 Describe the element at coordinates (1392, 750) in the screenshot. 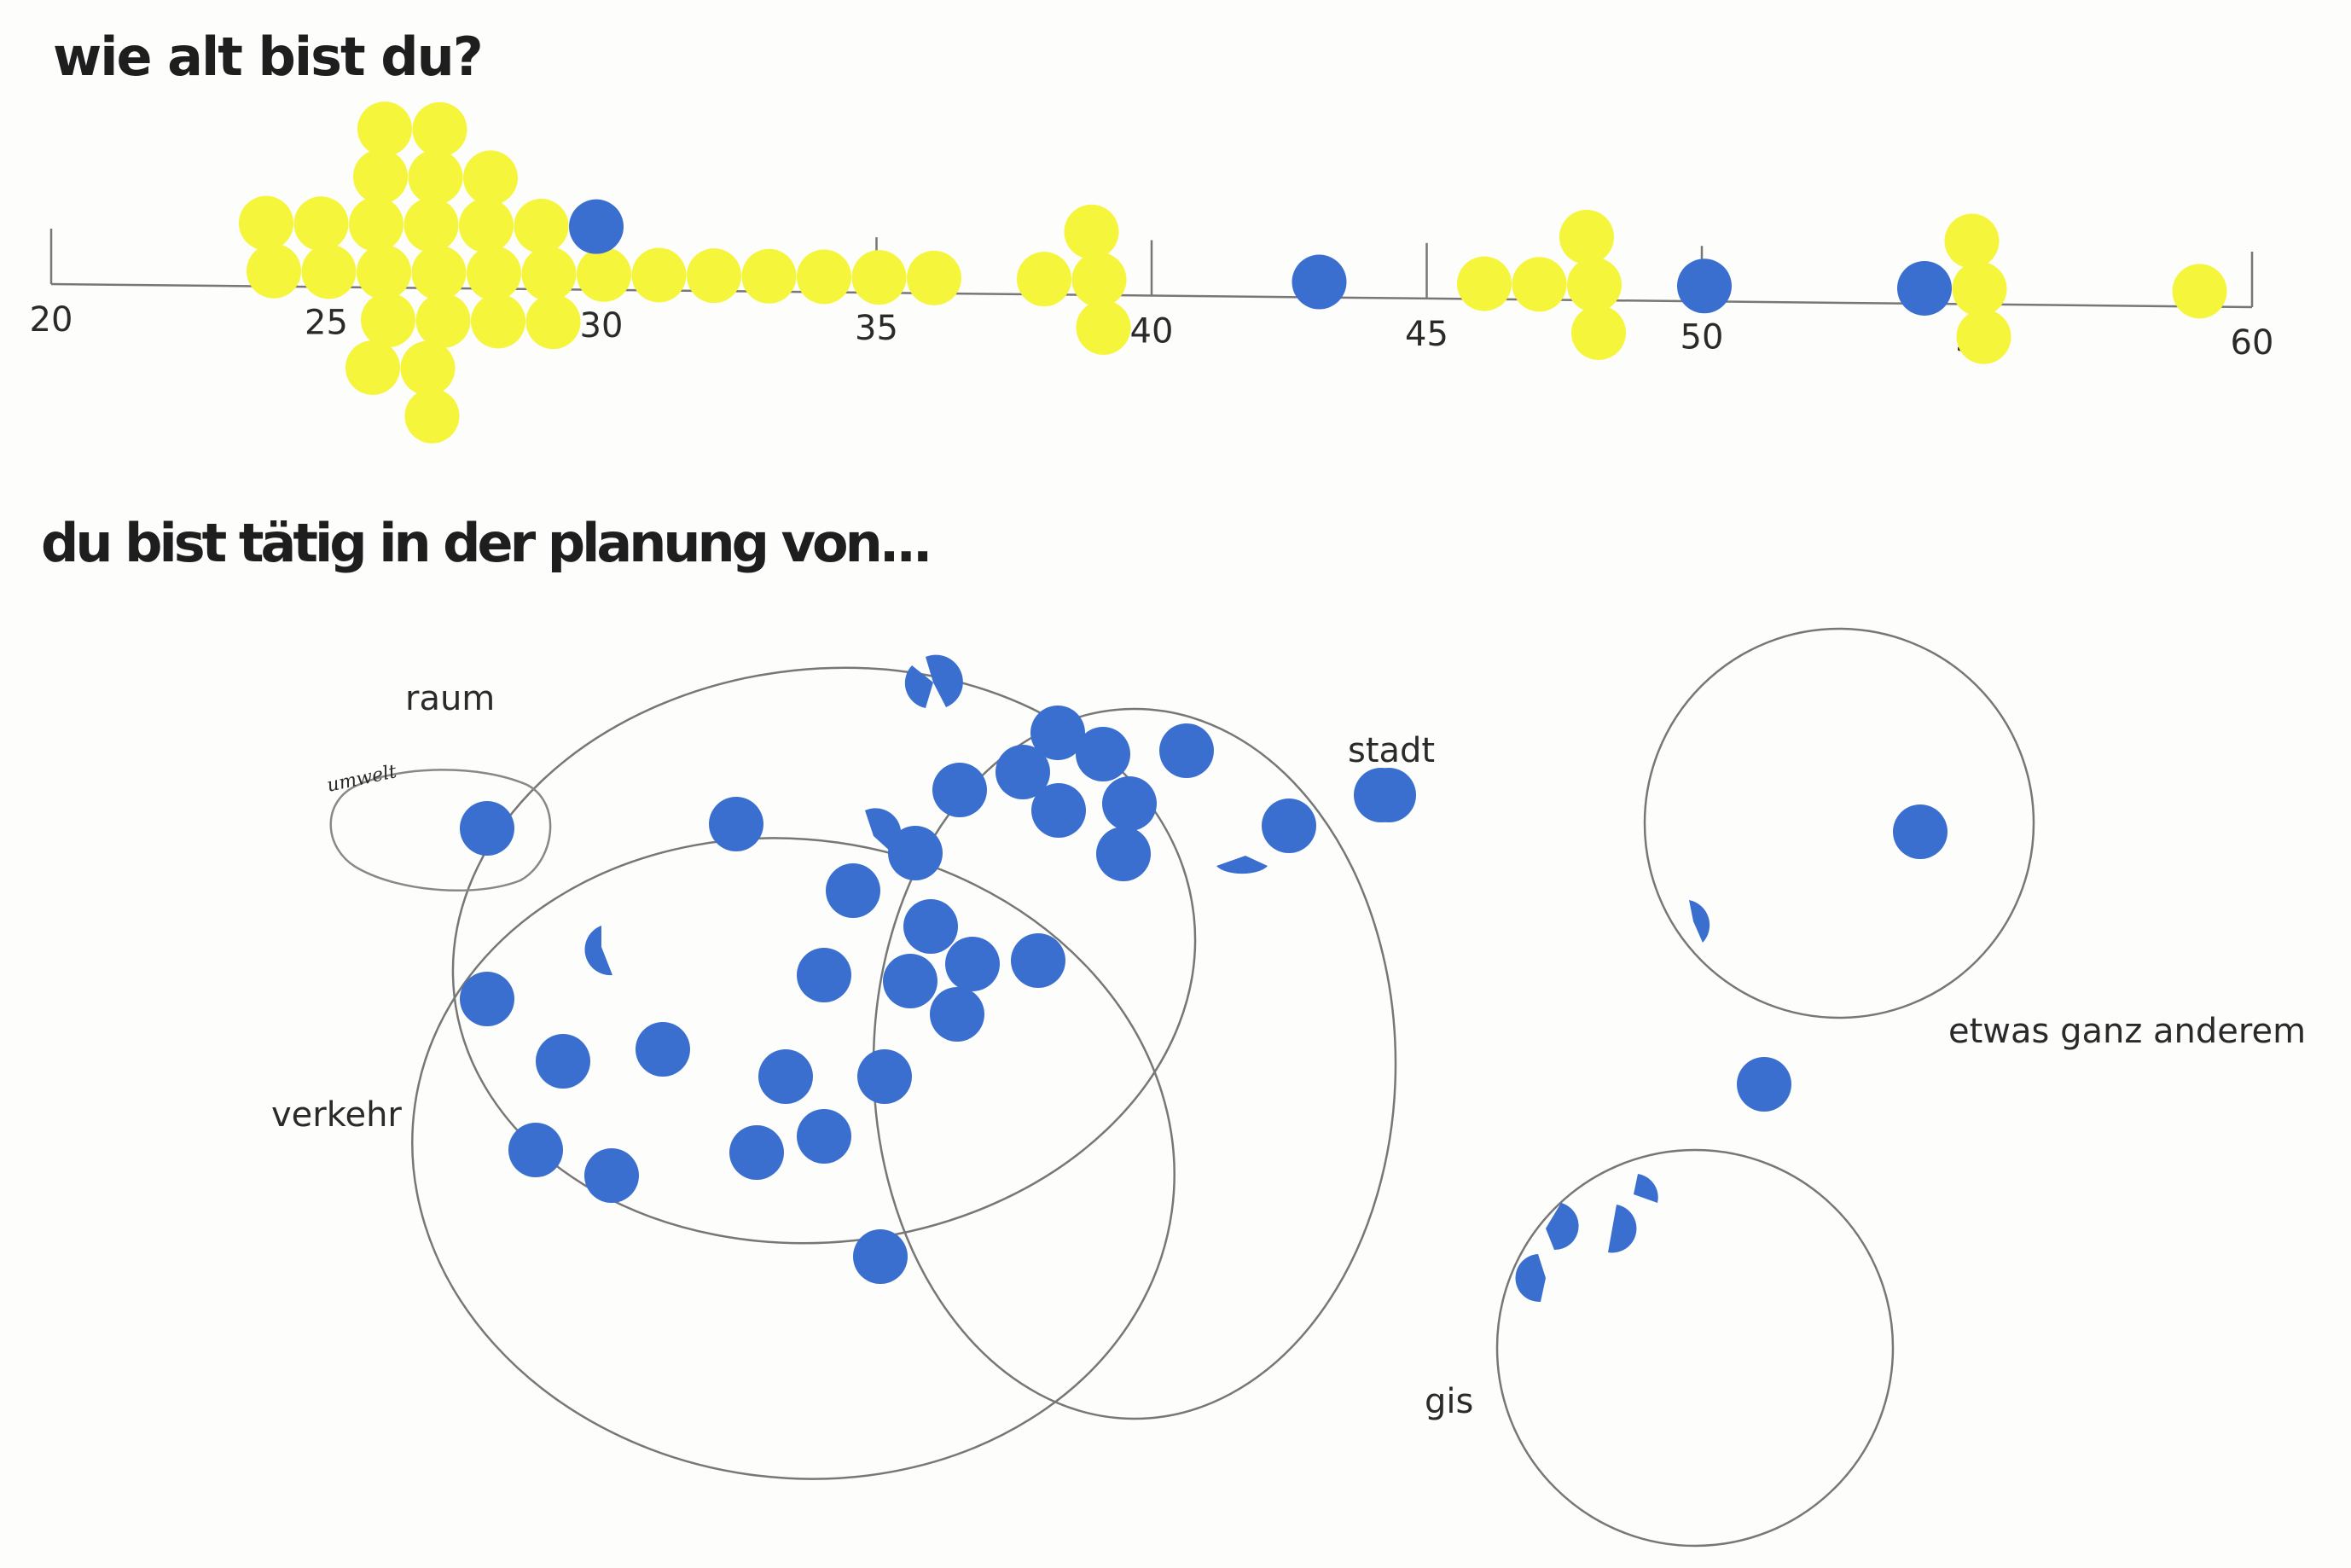

I see `label-stadt: stadt` at that location.